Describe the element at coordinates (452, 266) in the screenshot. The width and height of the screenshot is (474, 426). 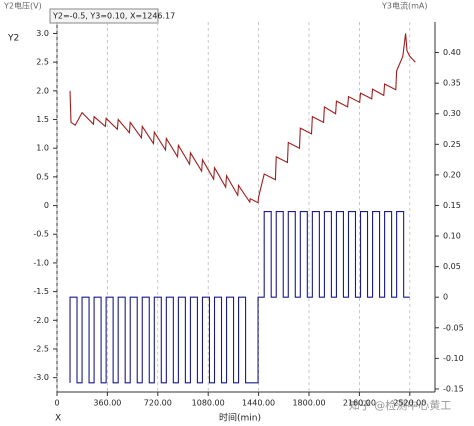
I see `y2-tick-label: 0.05` at that location.